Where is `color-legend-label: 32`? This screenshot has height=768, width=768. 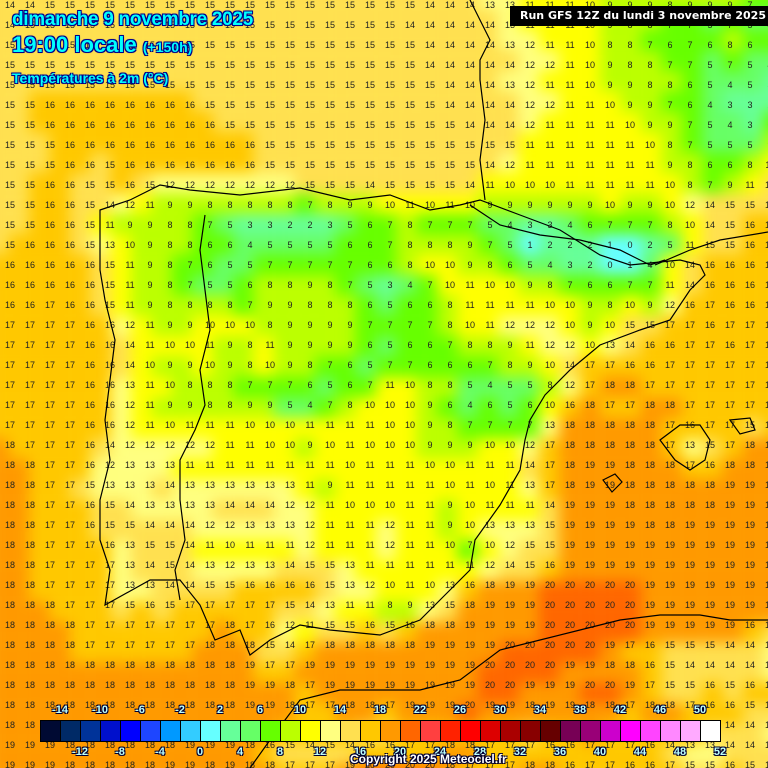
color-legend-label: 32 is located at coordinates (520, 752).